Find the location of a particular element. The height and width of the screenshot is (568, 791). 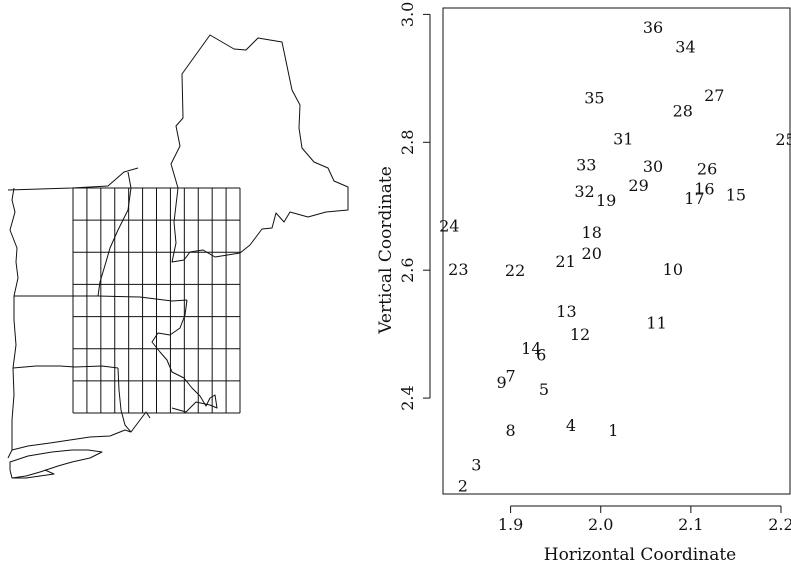

rhode-island is located at coordinates (134, 400).